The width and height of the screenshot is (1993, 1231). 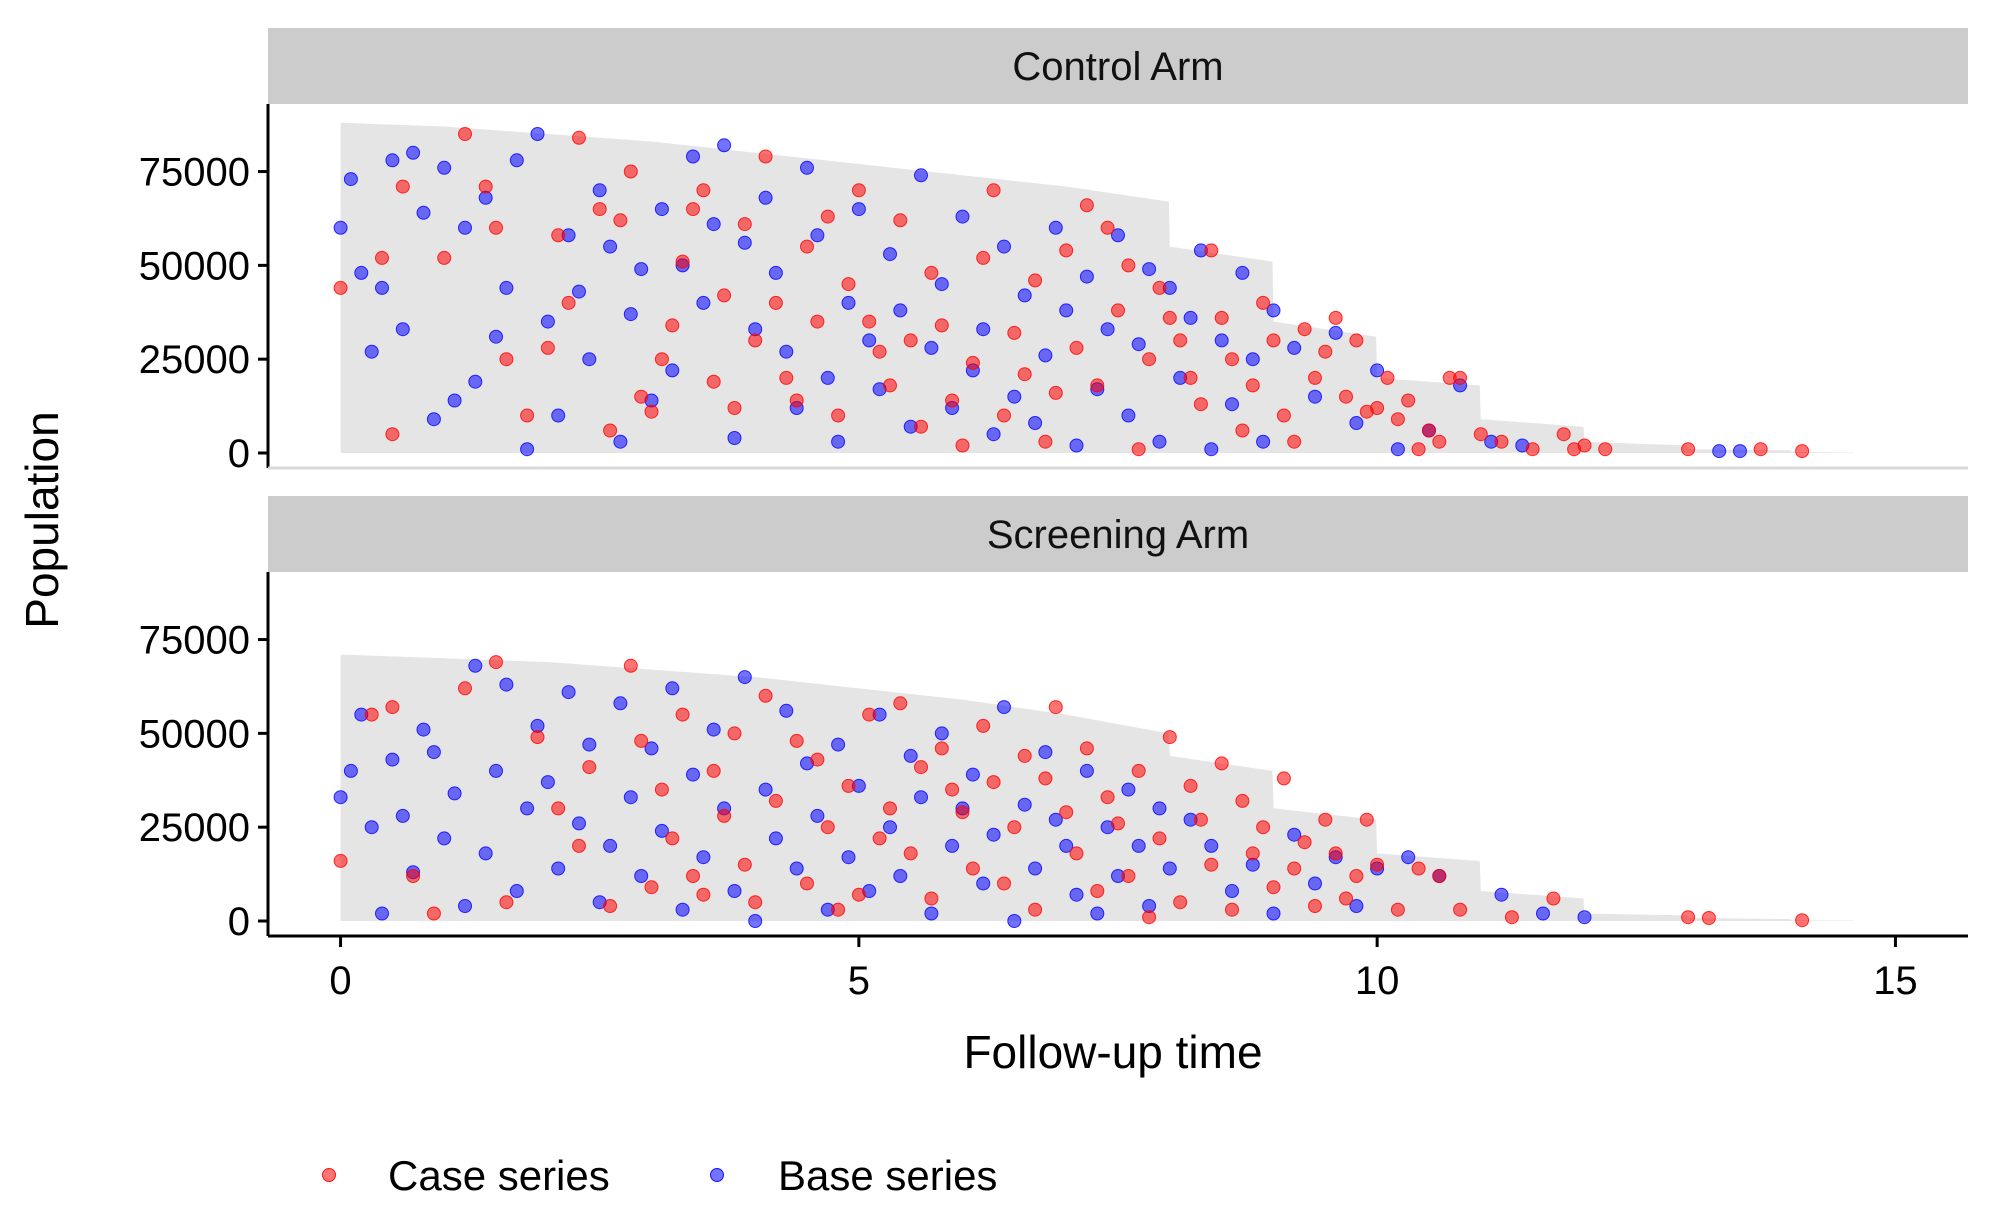 I want to click on y-tick-label: 0, so click(x=239, y=922).